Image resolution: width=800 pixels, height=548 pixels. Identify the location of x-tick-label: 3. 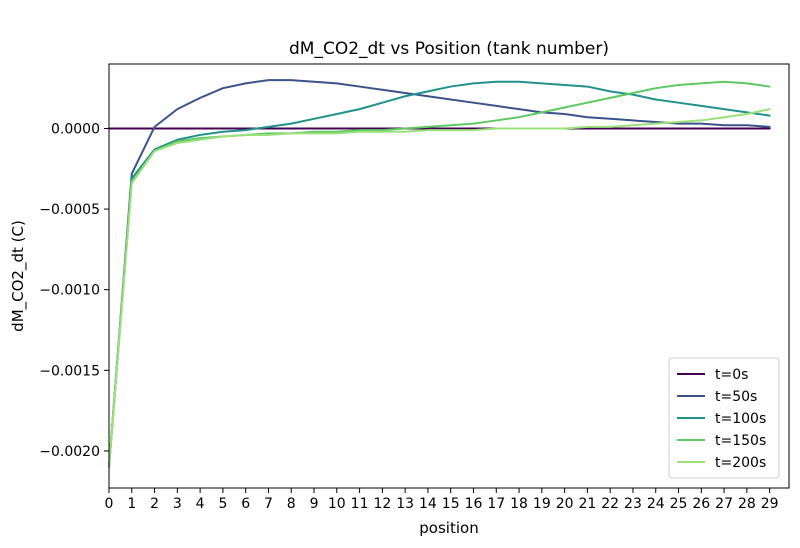
(177, 504).